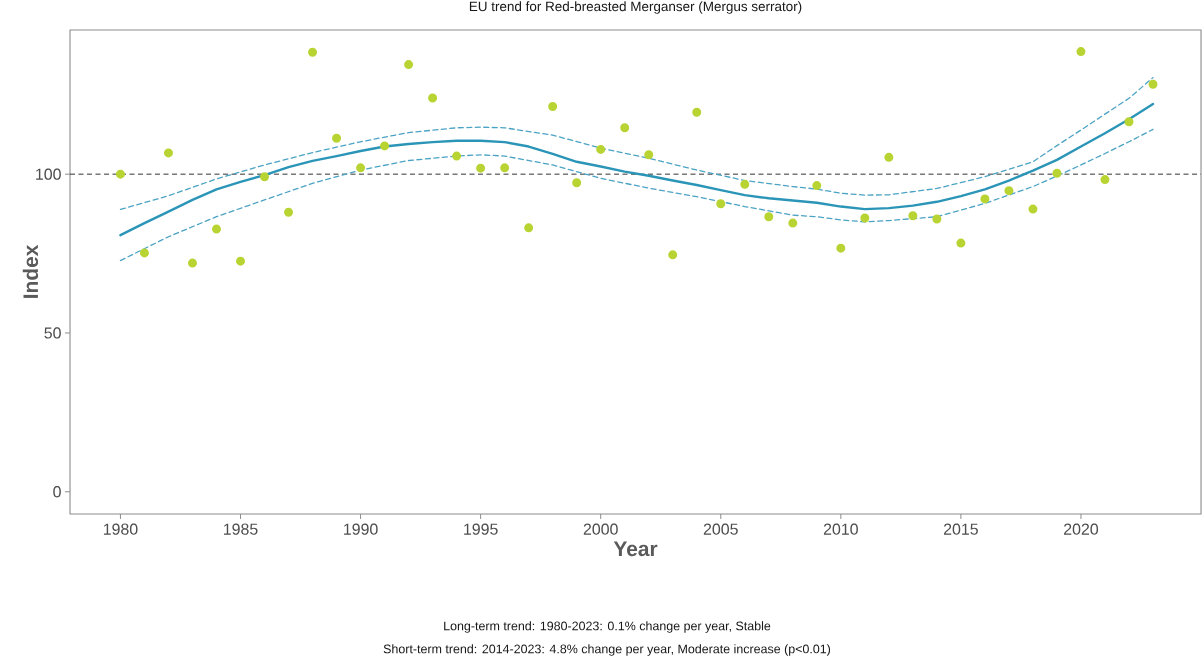 The width and height of the screenshot is (1203, 659). What do you see at coordinates (960, 529) in the screenshot?
I see `x-tick-label: 2015` at bounding box center [960, 529].